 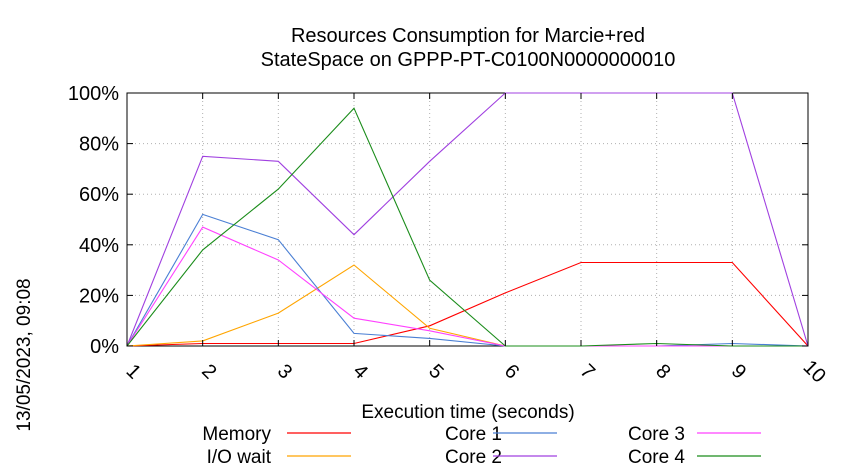 I want to click on y-tick-label: 0%, so click(x=104, y=347).